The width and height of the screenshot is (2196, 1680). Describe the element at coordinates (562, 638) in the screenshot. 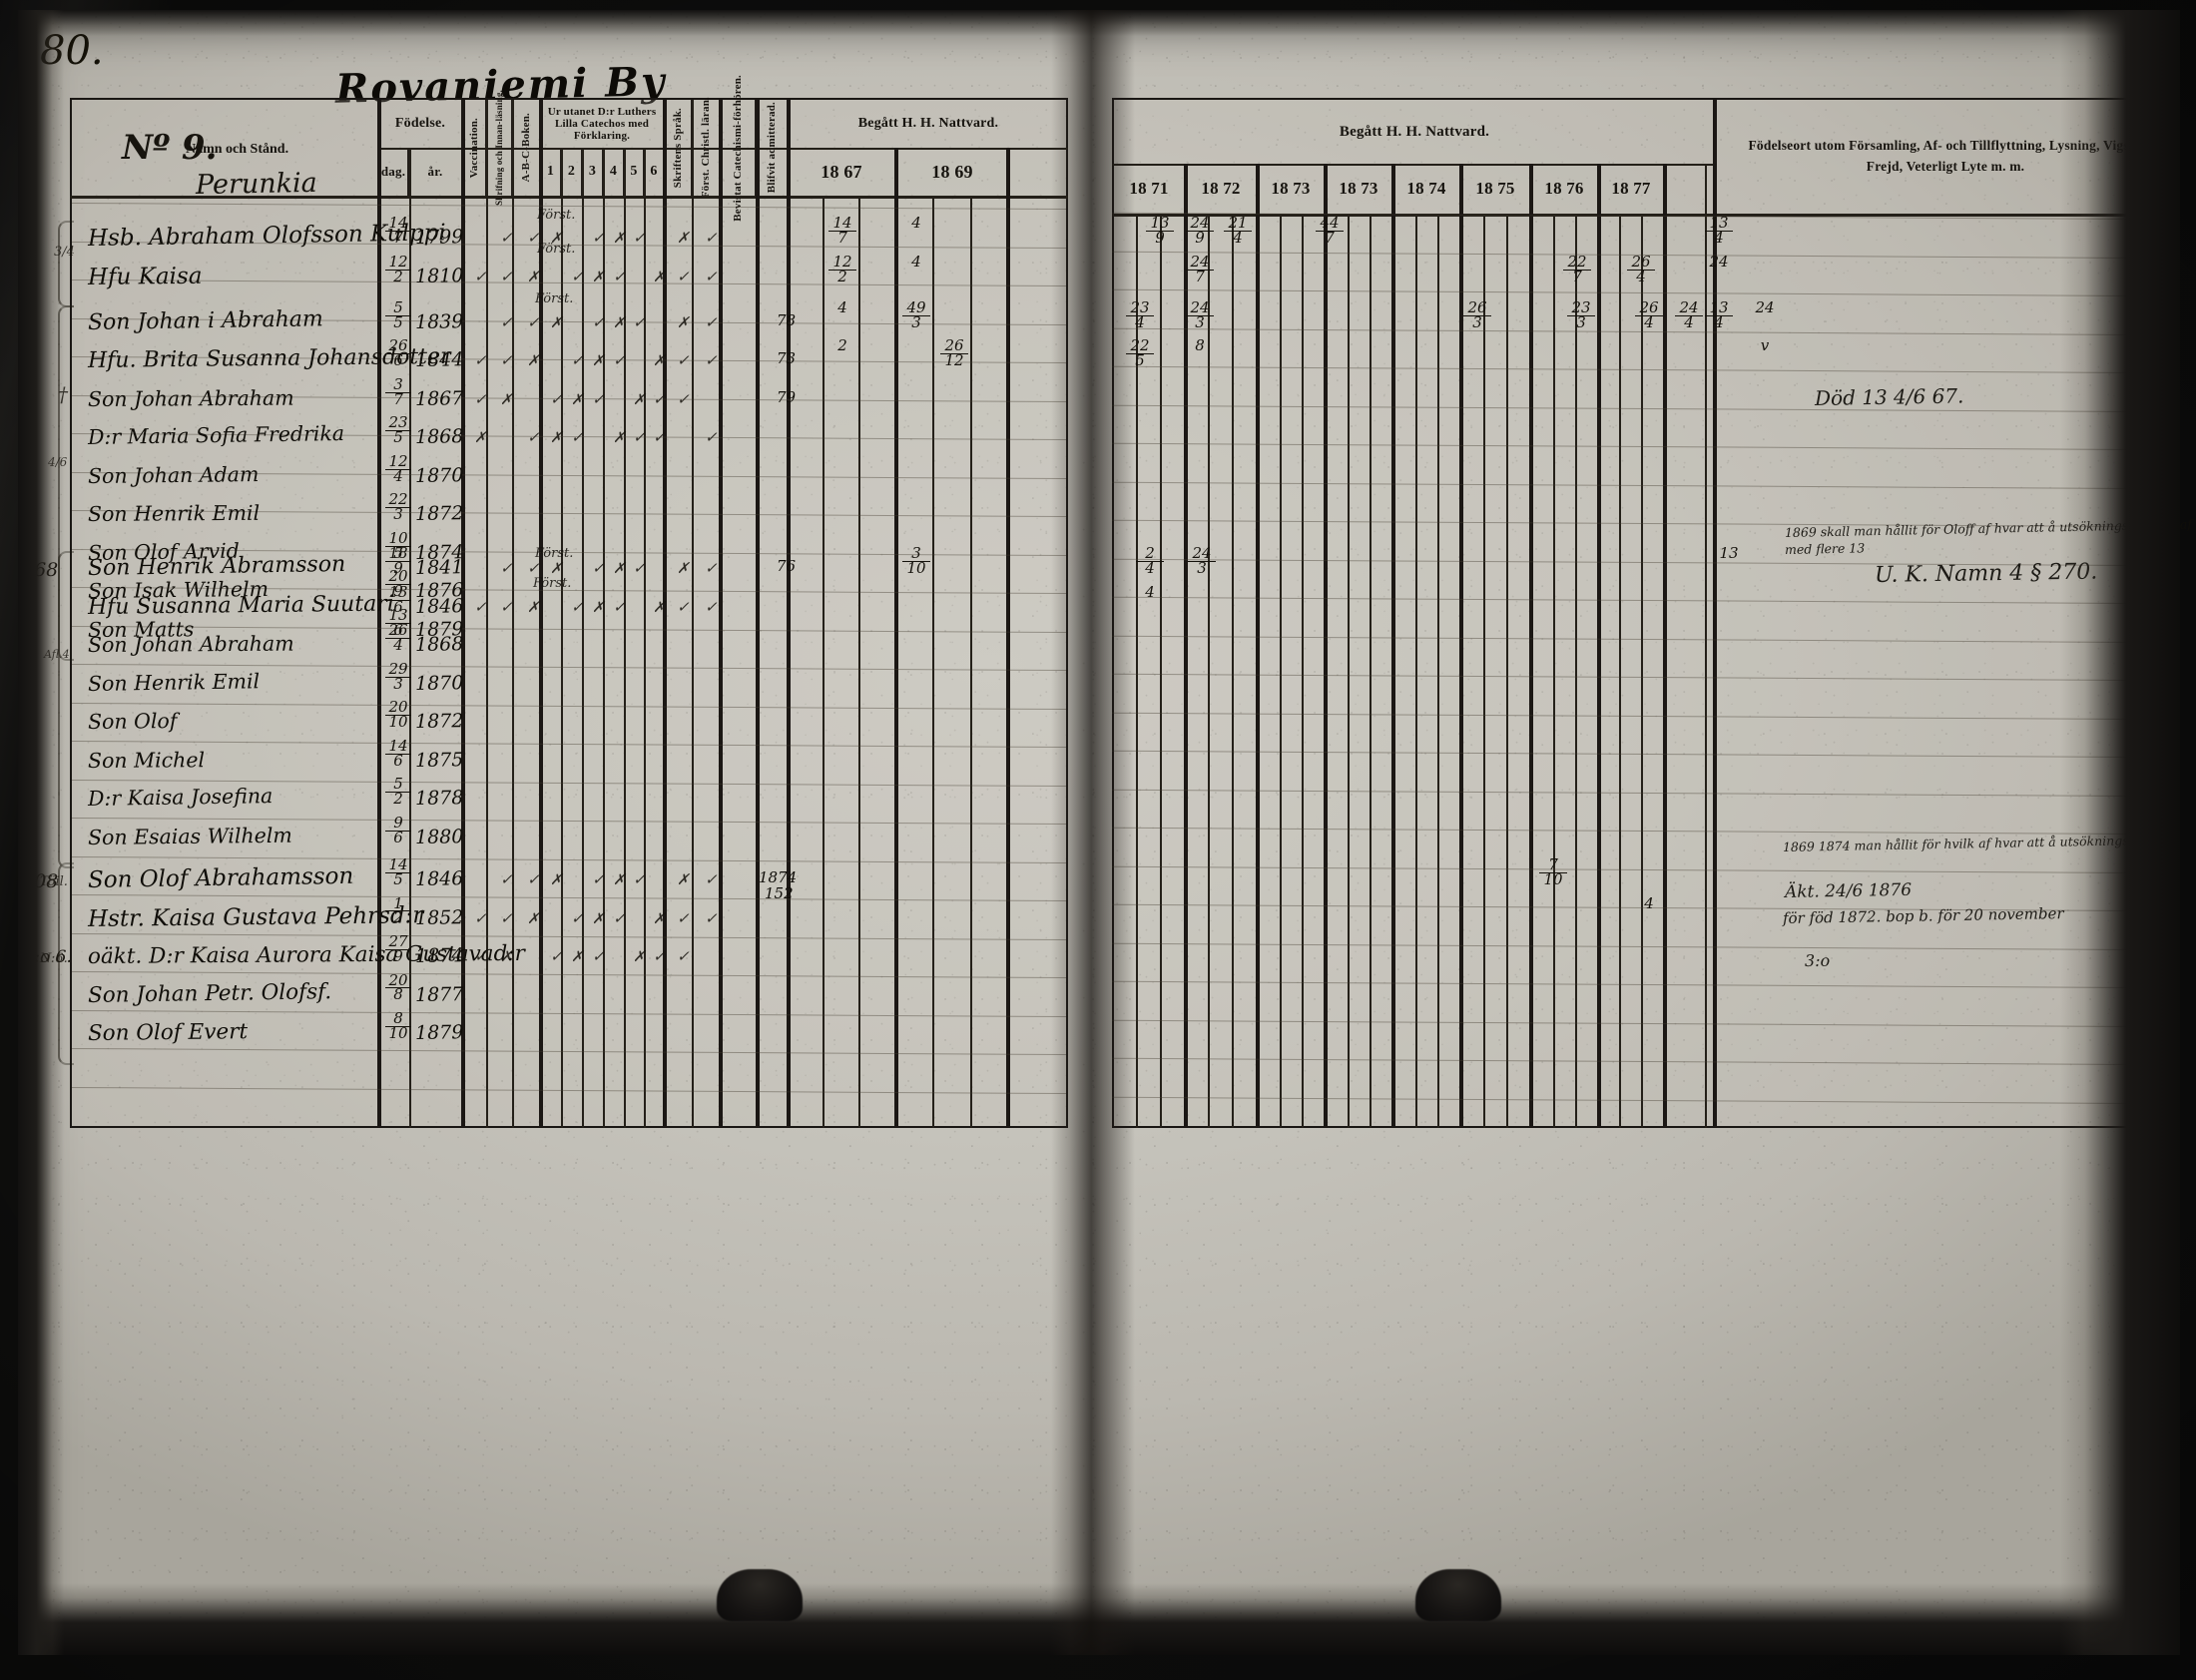

I see `left-col-line-c1` at that location.